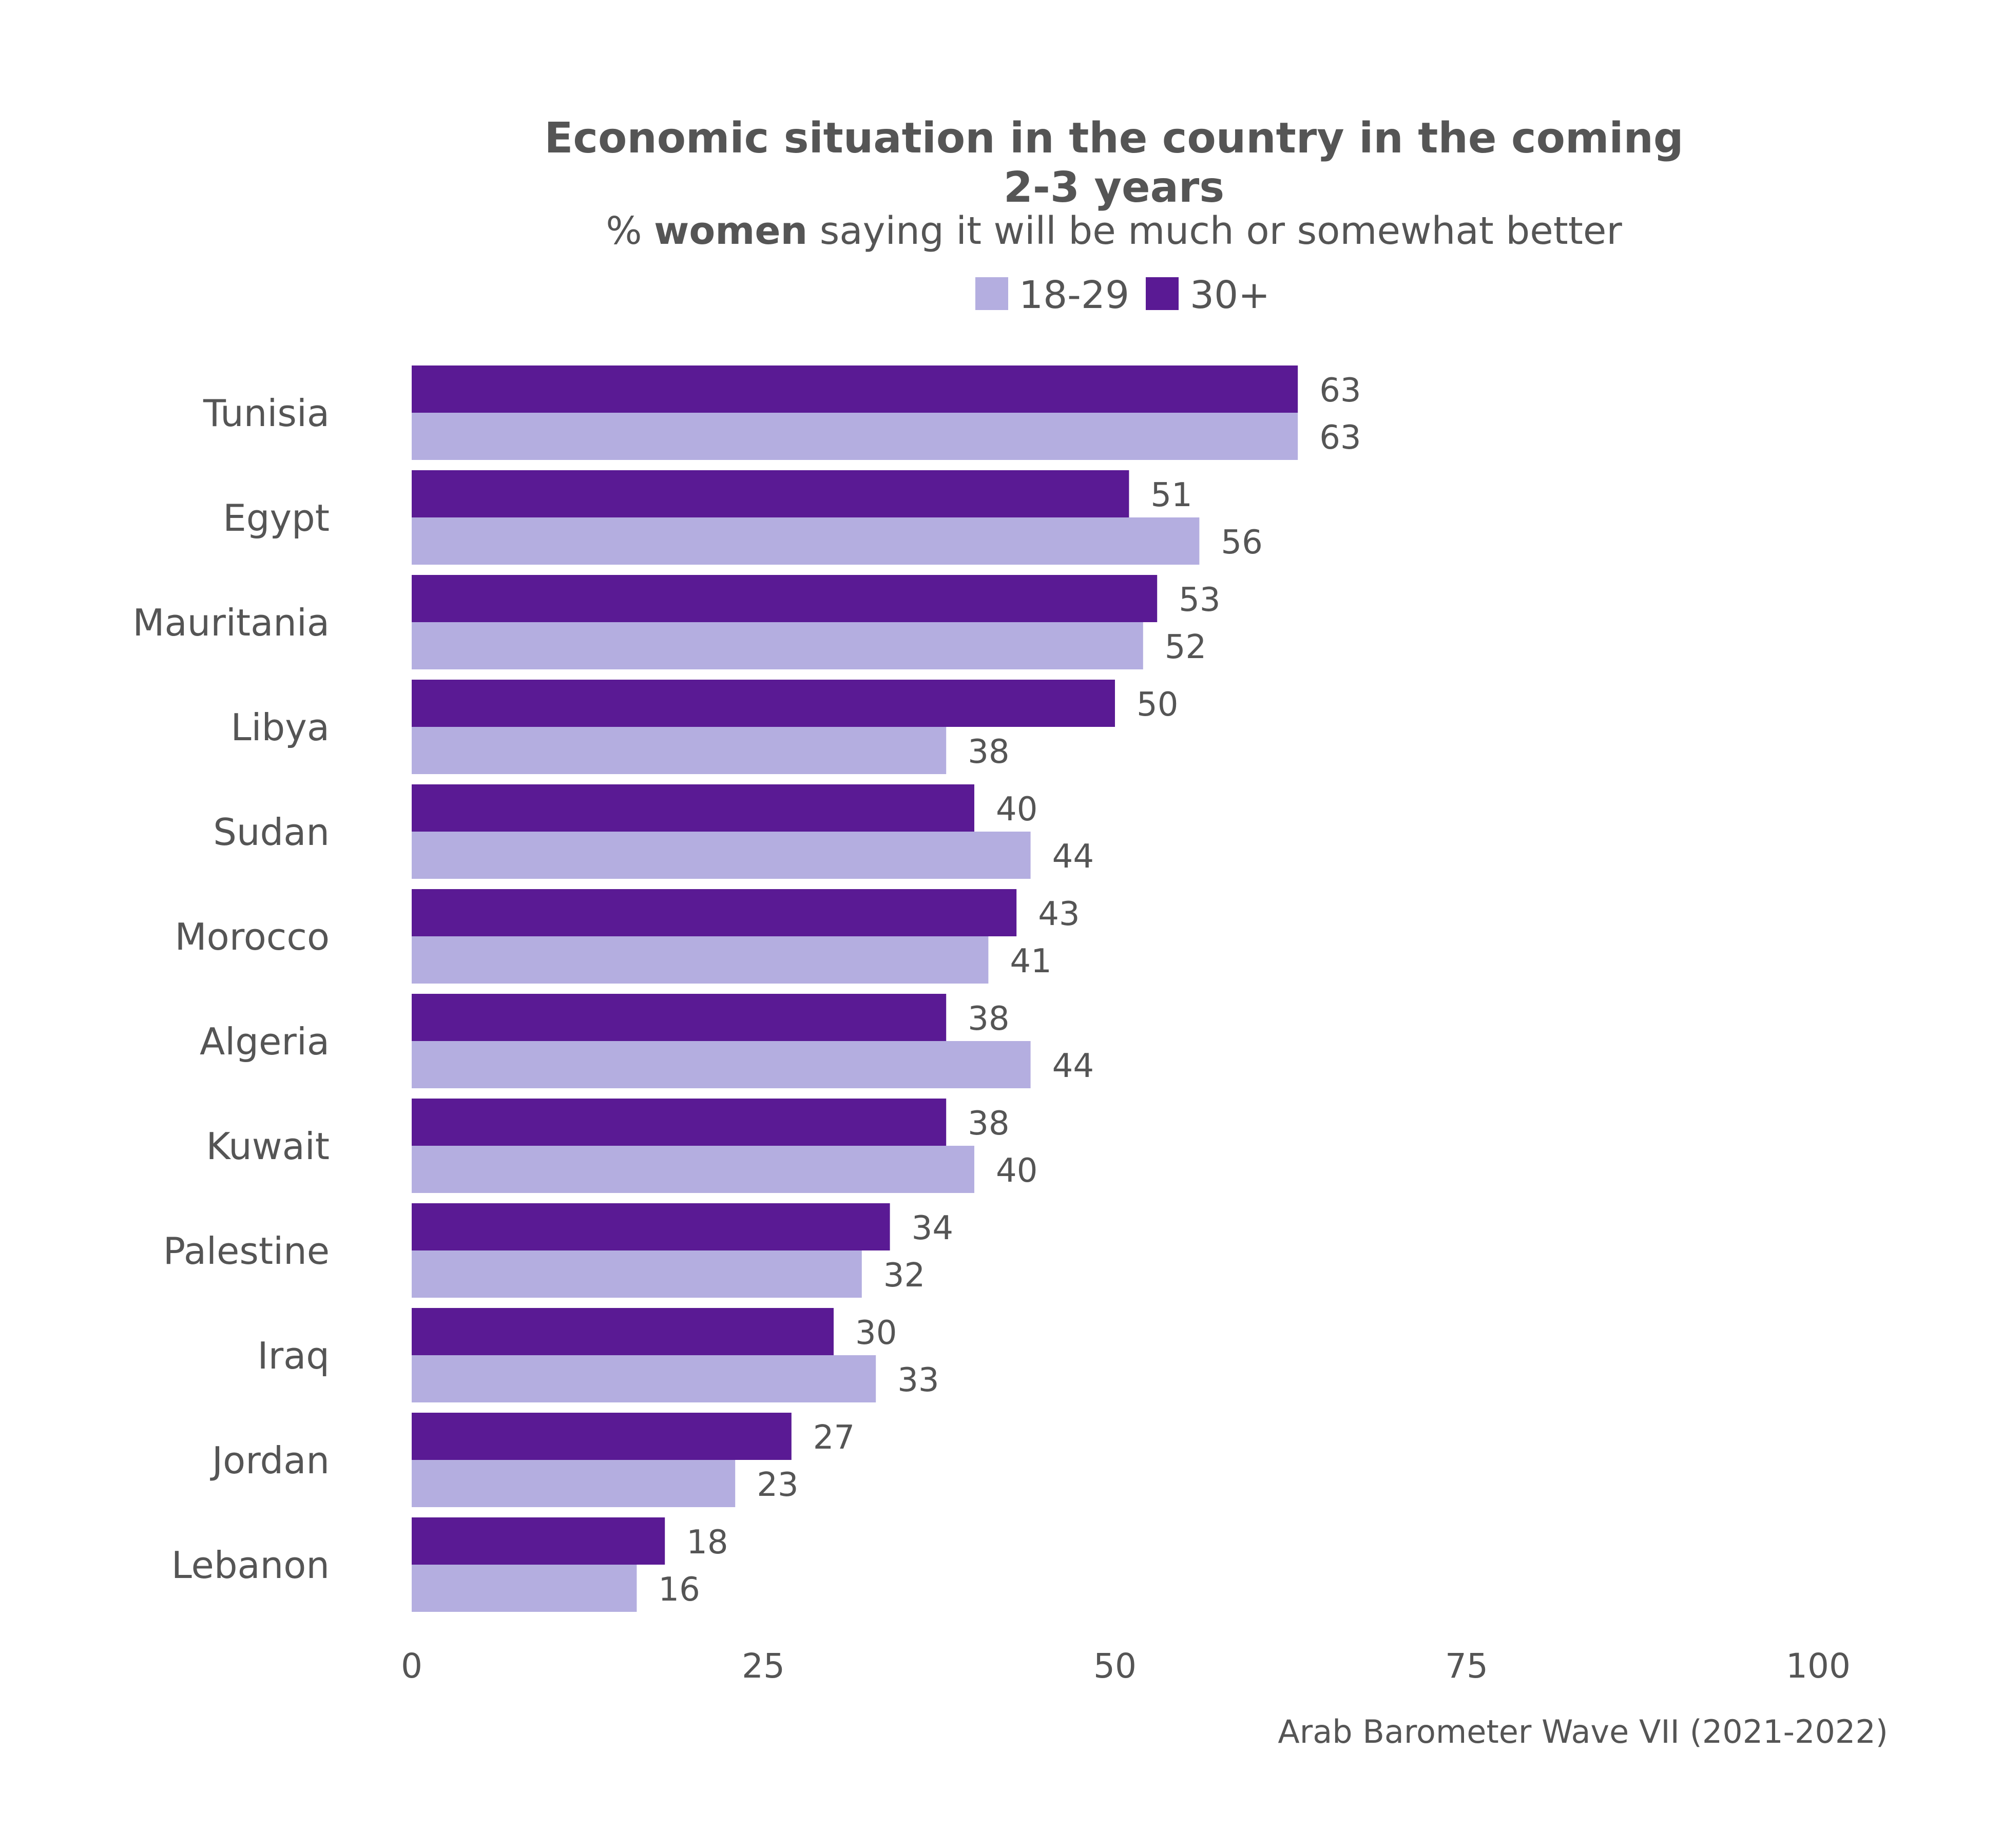 The height and width of the screenshot is (1848, 2002). What do you see at coordinates (1230, 295) in the screenshot?
I see `legend-label-30-plus: 30+` at bounding box center [1230, 295].